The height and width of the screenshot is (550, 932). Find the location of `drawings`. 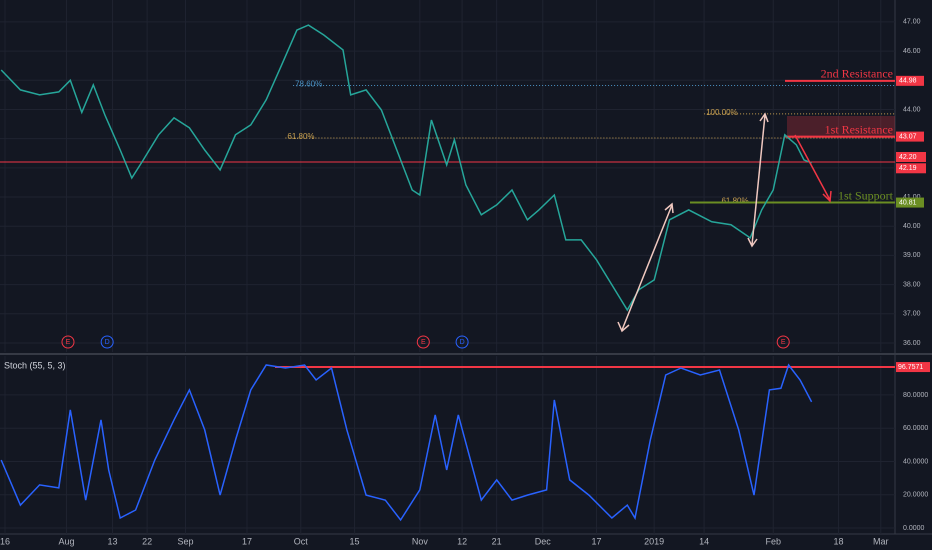

drawings is located at coordinates (756, 222).